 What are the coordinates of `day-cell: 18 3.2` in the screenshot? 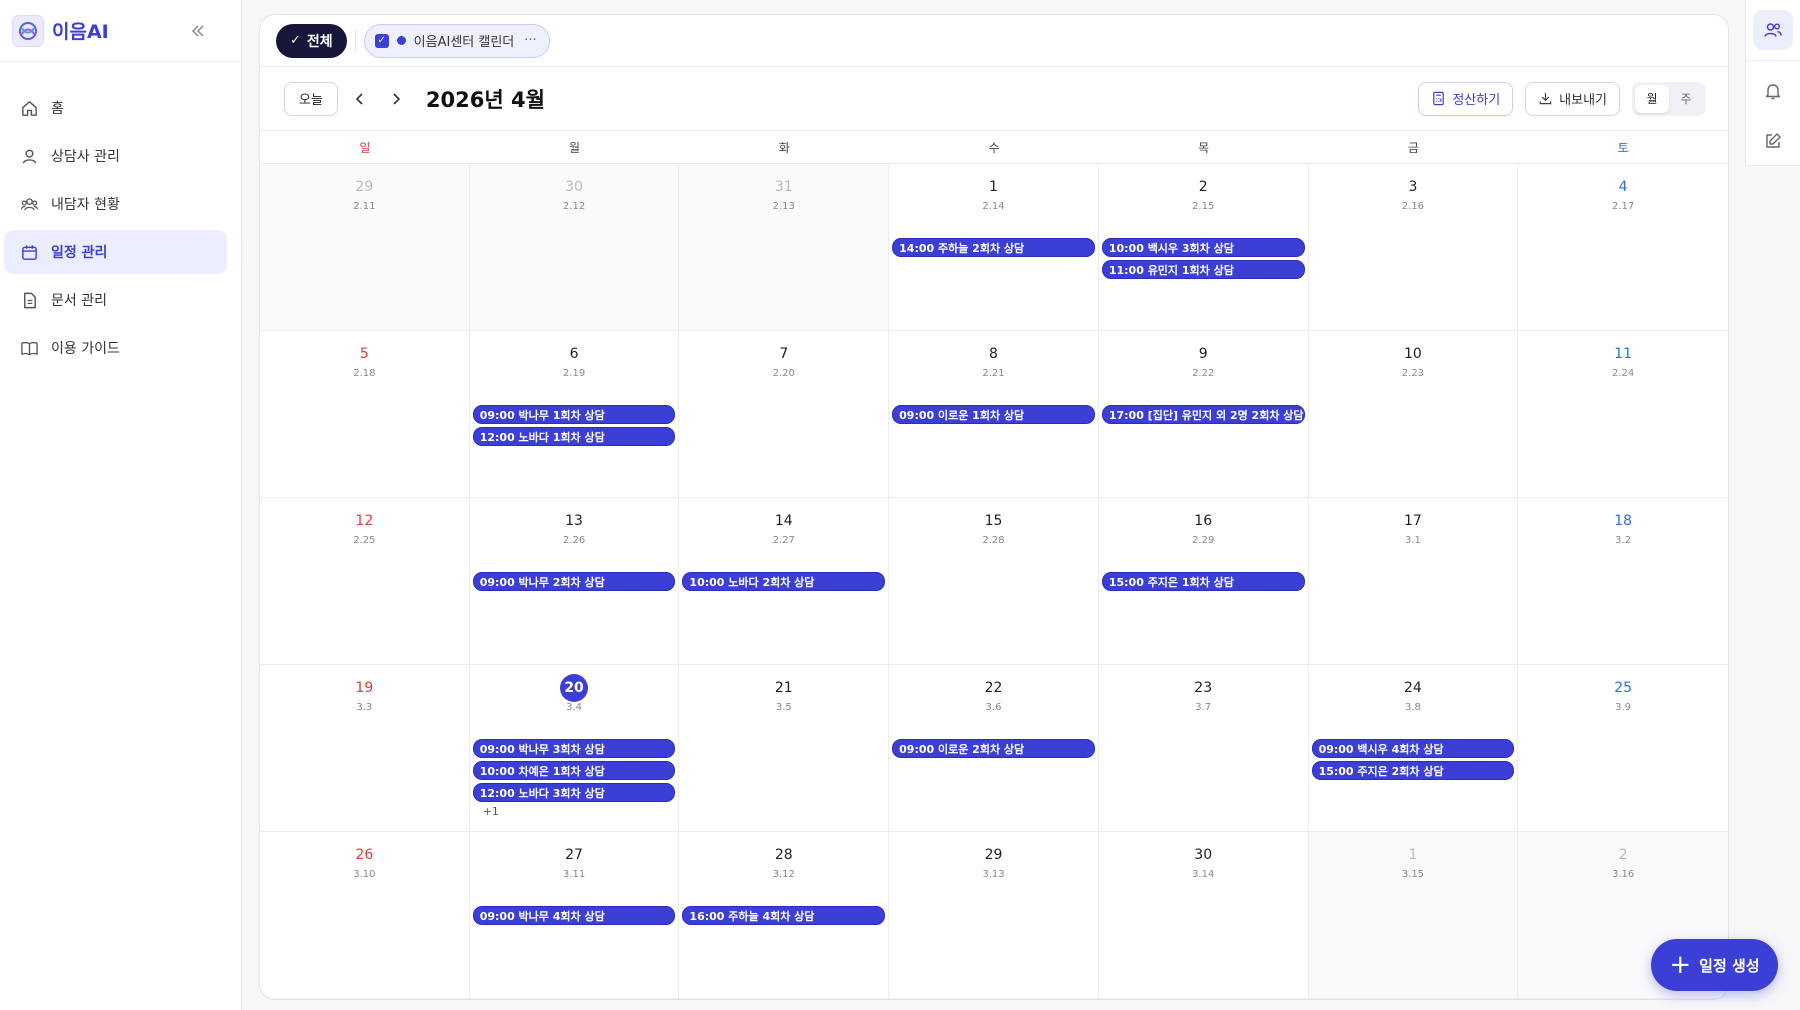 It's located at (1623, 581).